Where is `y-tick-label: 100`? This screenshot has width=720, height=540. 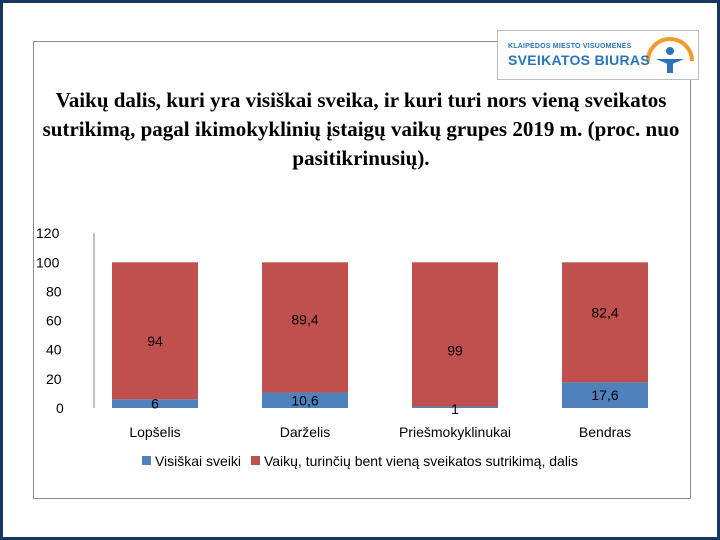
y-tick-label: 100 is located at coordinates (48, 262).